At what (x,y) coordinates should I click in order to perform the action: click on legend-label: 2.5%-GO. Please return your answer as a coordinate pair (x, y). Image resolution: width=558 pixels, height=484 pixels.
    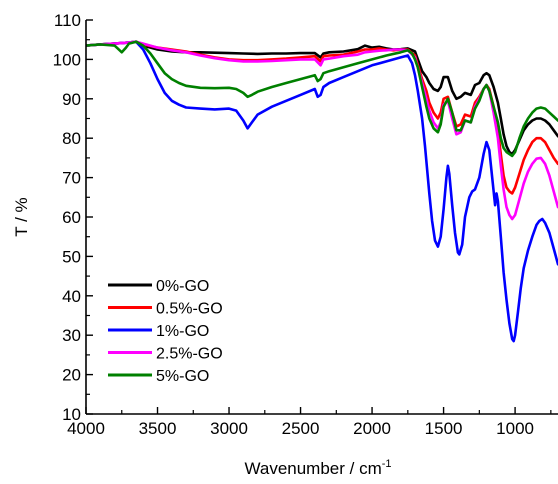
    Looking at the image, I should click on (189, 354).